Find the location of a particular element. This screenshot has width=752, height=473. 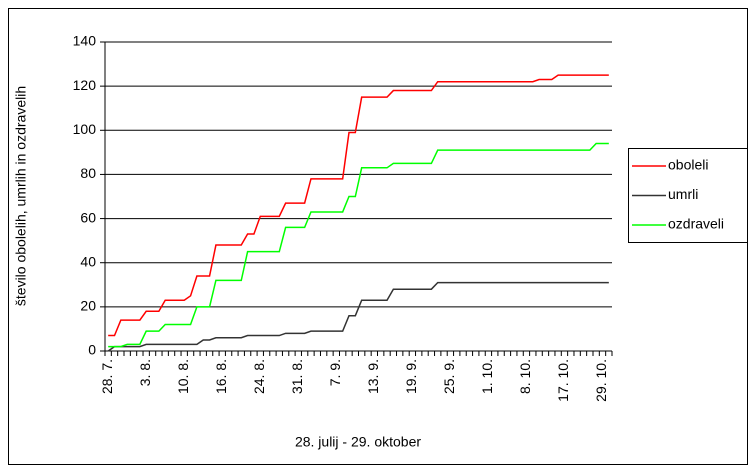

y-tick-label: 100 is located at coordinates (85, 129).